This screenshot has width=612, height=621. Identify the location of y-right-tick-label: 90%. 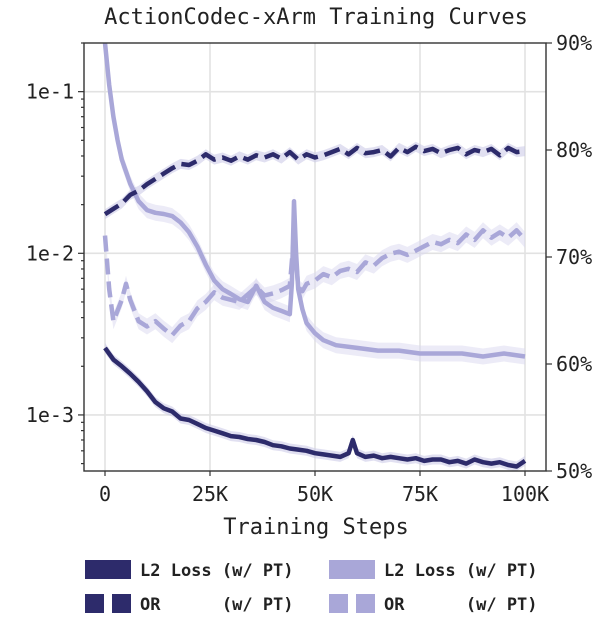
(574, 43).